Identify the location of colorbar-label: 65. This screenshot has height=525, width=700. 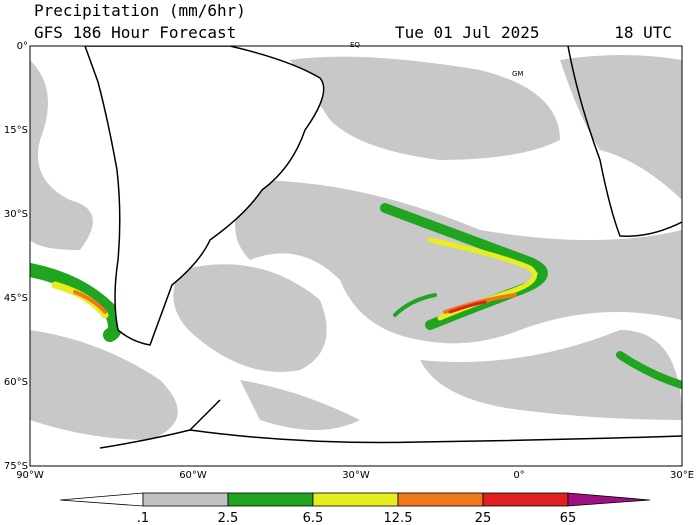
(568, 518).